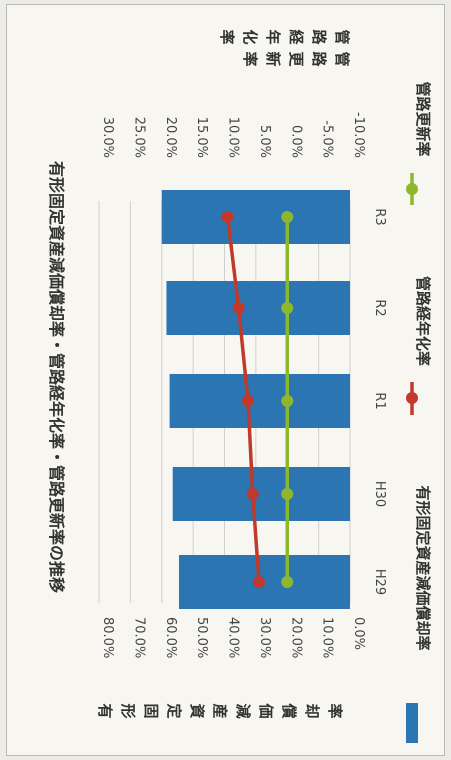  I want to click on primary-tick-label: 20.0%, so click(295, 637).